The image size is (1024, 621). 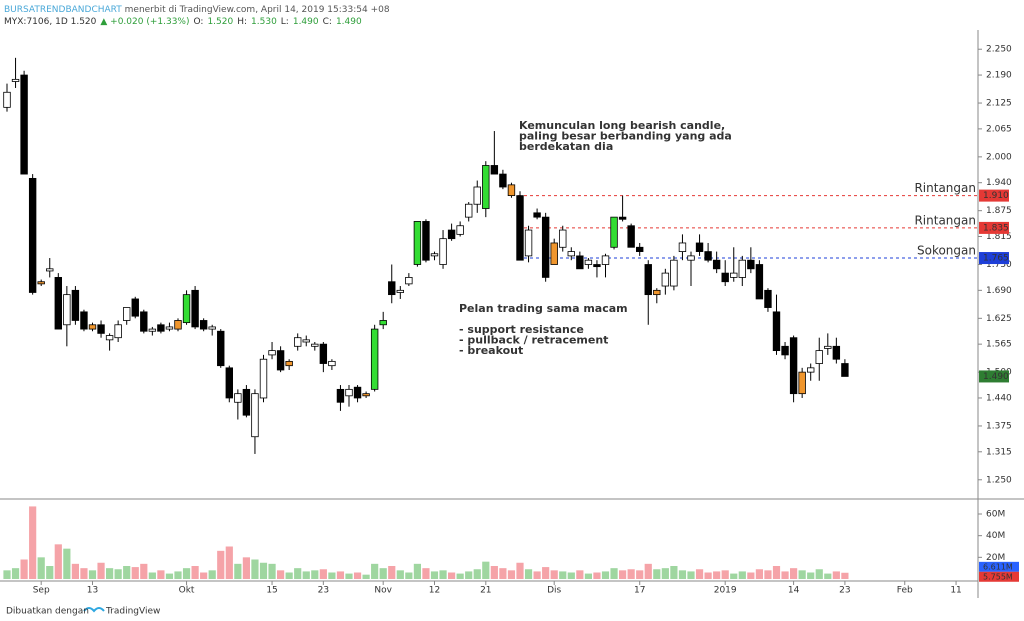 I want to click on volume-tick-label: 40M, so click(x=995, y=536).